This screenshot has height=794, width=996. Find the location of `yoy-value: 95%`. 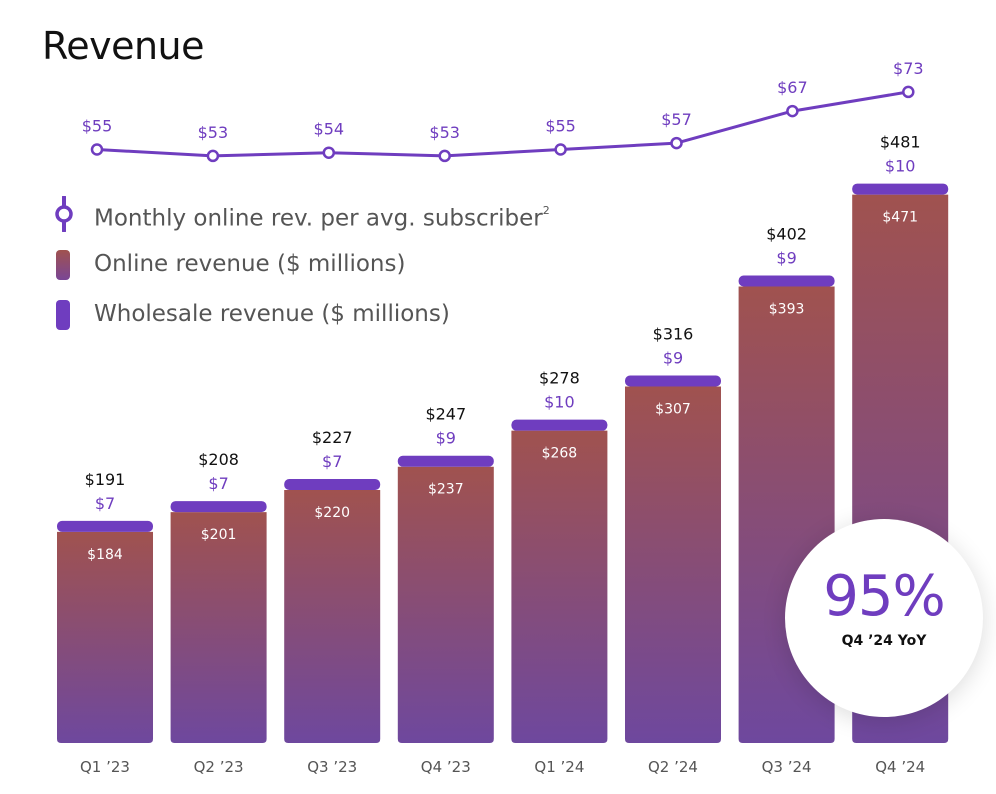

yoy-value: 95% is located at coordinates (884, 596).